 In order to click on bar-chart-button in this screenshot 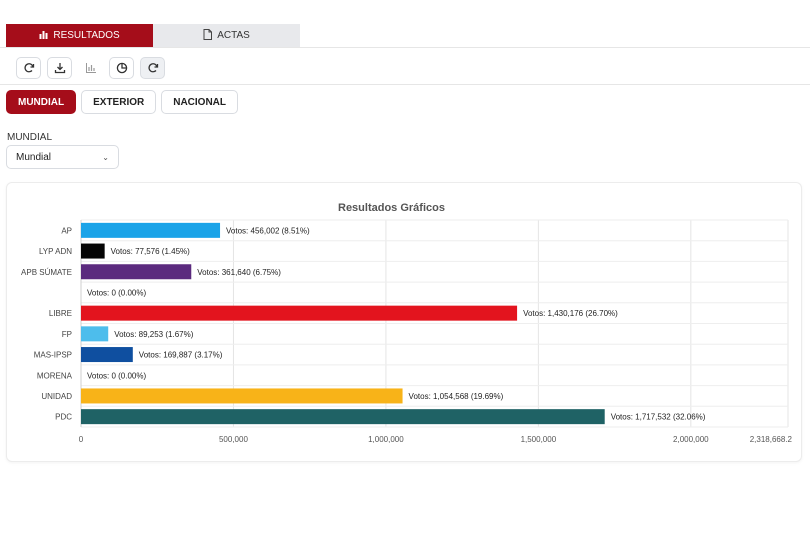, I will do `click(90, 68)`.